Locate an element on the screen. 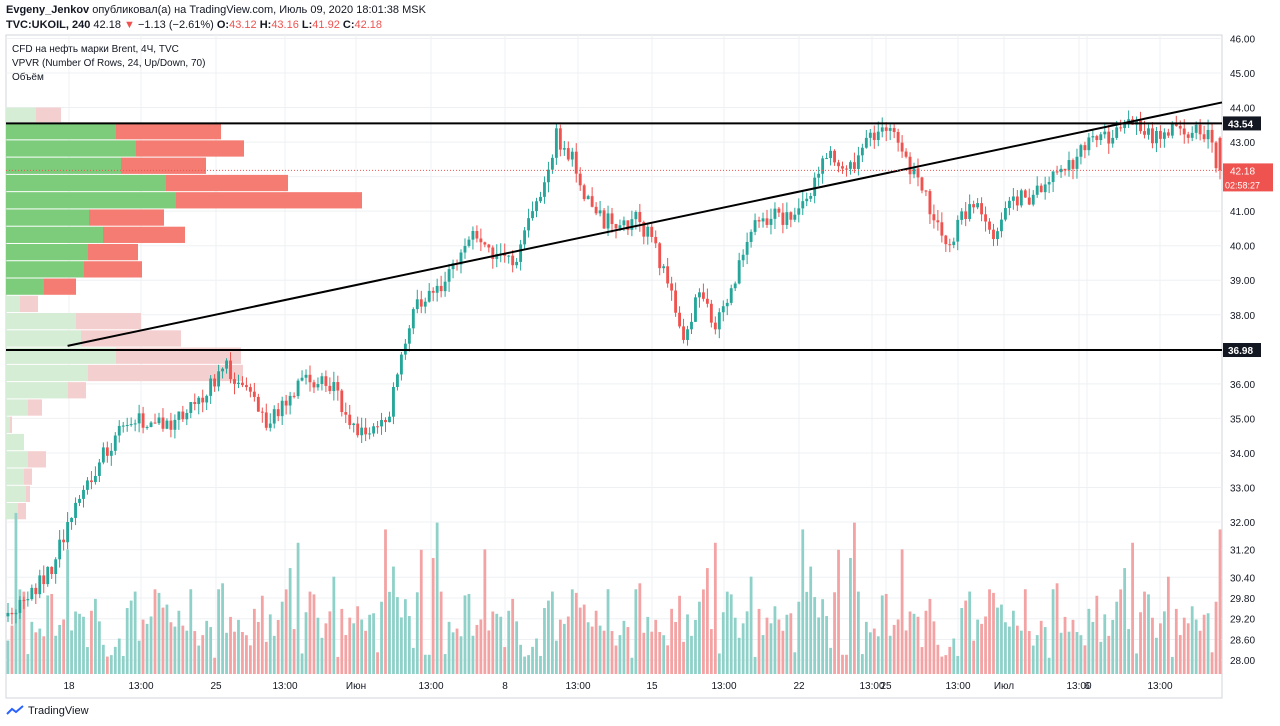  time-tick-label: 18 is located at coordinates (69, 686).